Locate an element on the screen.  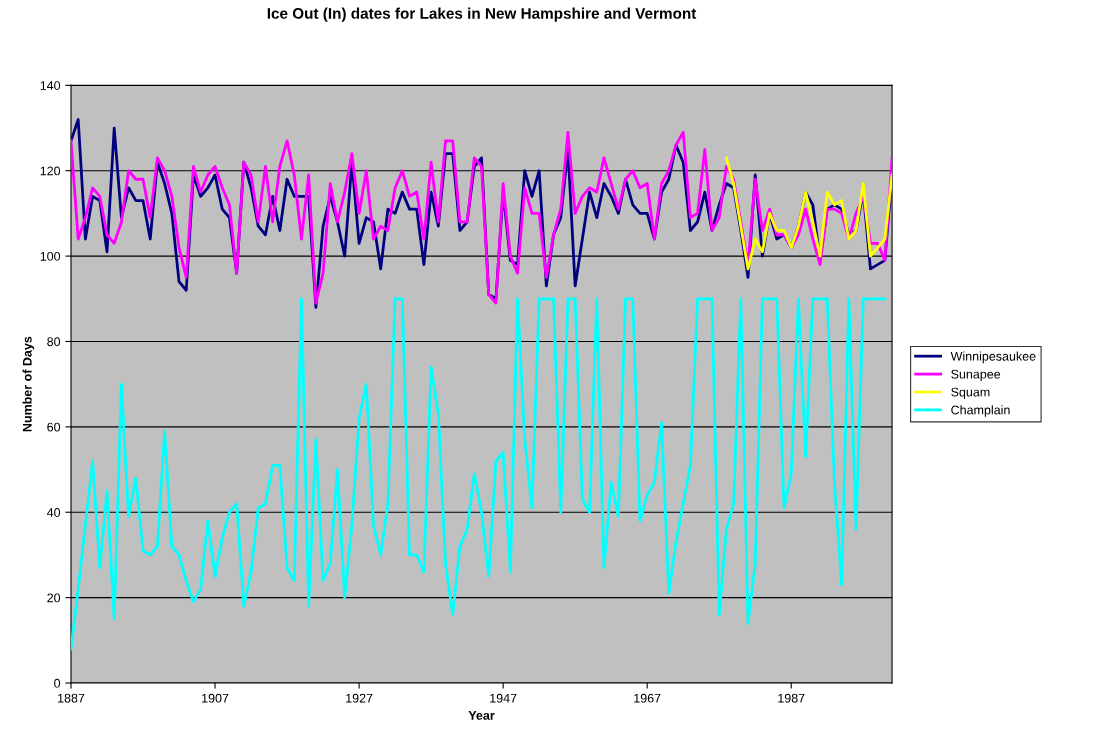
y-tick-label: 40 is located at coordinates (53, 512).